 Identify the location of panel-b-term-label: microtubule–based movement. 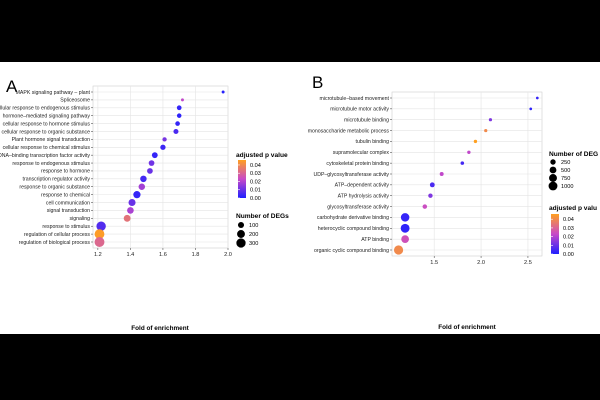
(355, 99).